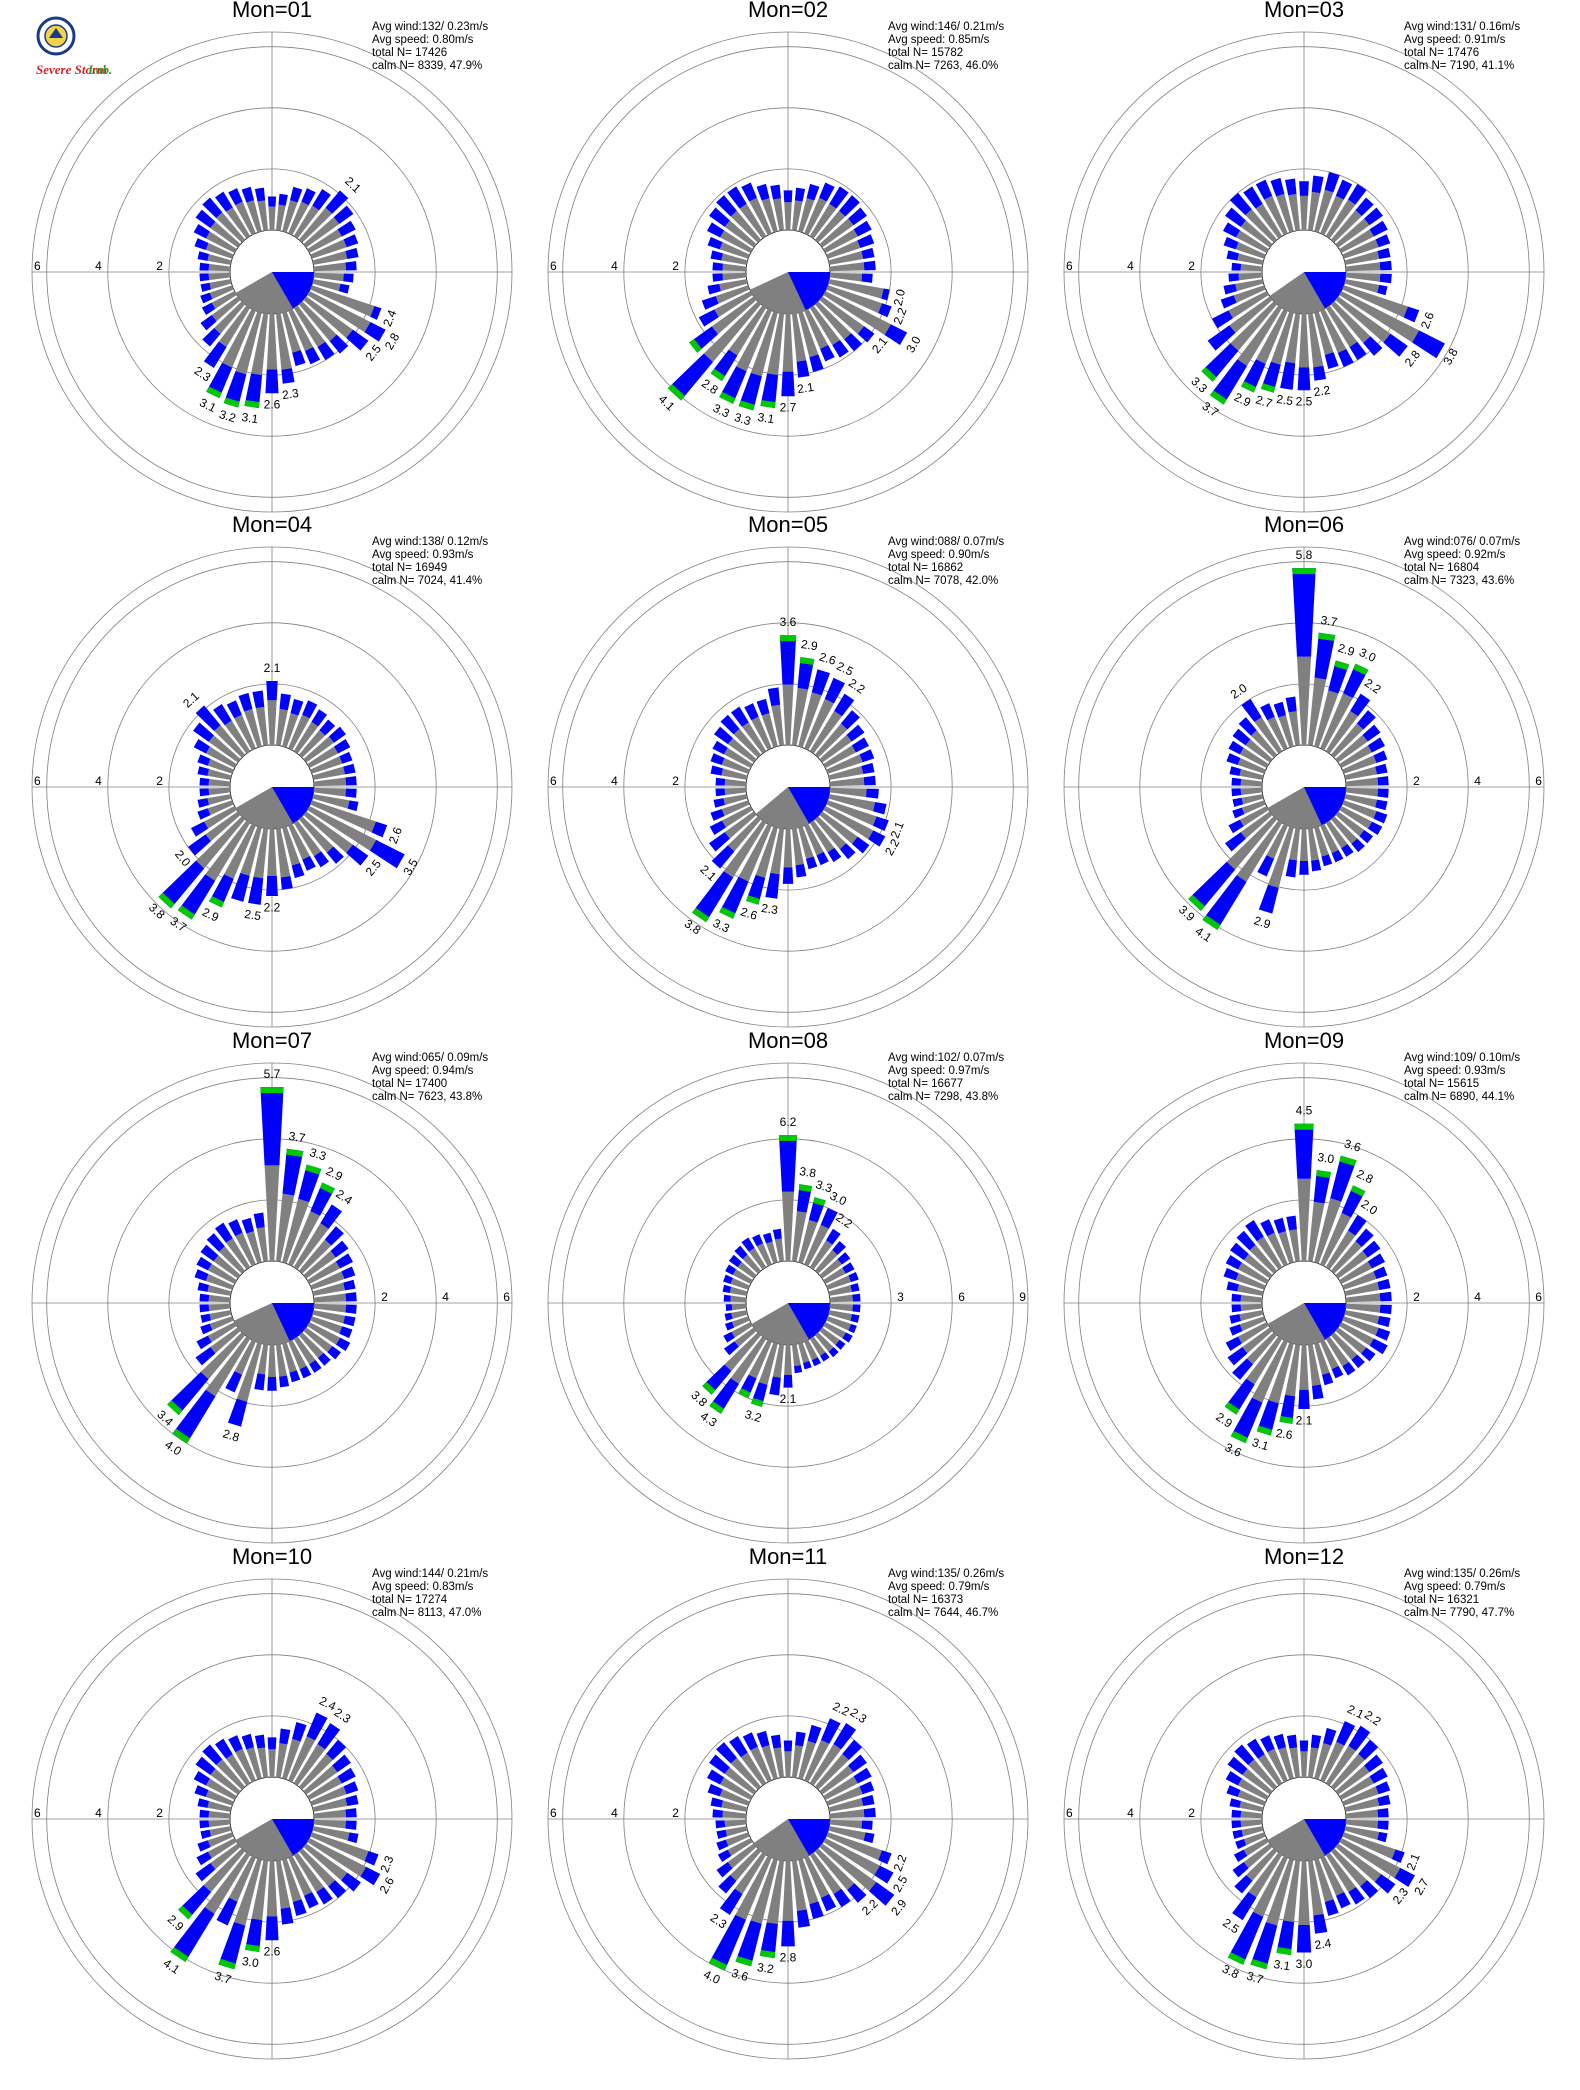 The width and height of the screenshot is (1580, 2090). What do you see at coordinates (675, 266) in the screenshot?
I see `ring-tick-label: 2` at bounding box center [675, 266].